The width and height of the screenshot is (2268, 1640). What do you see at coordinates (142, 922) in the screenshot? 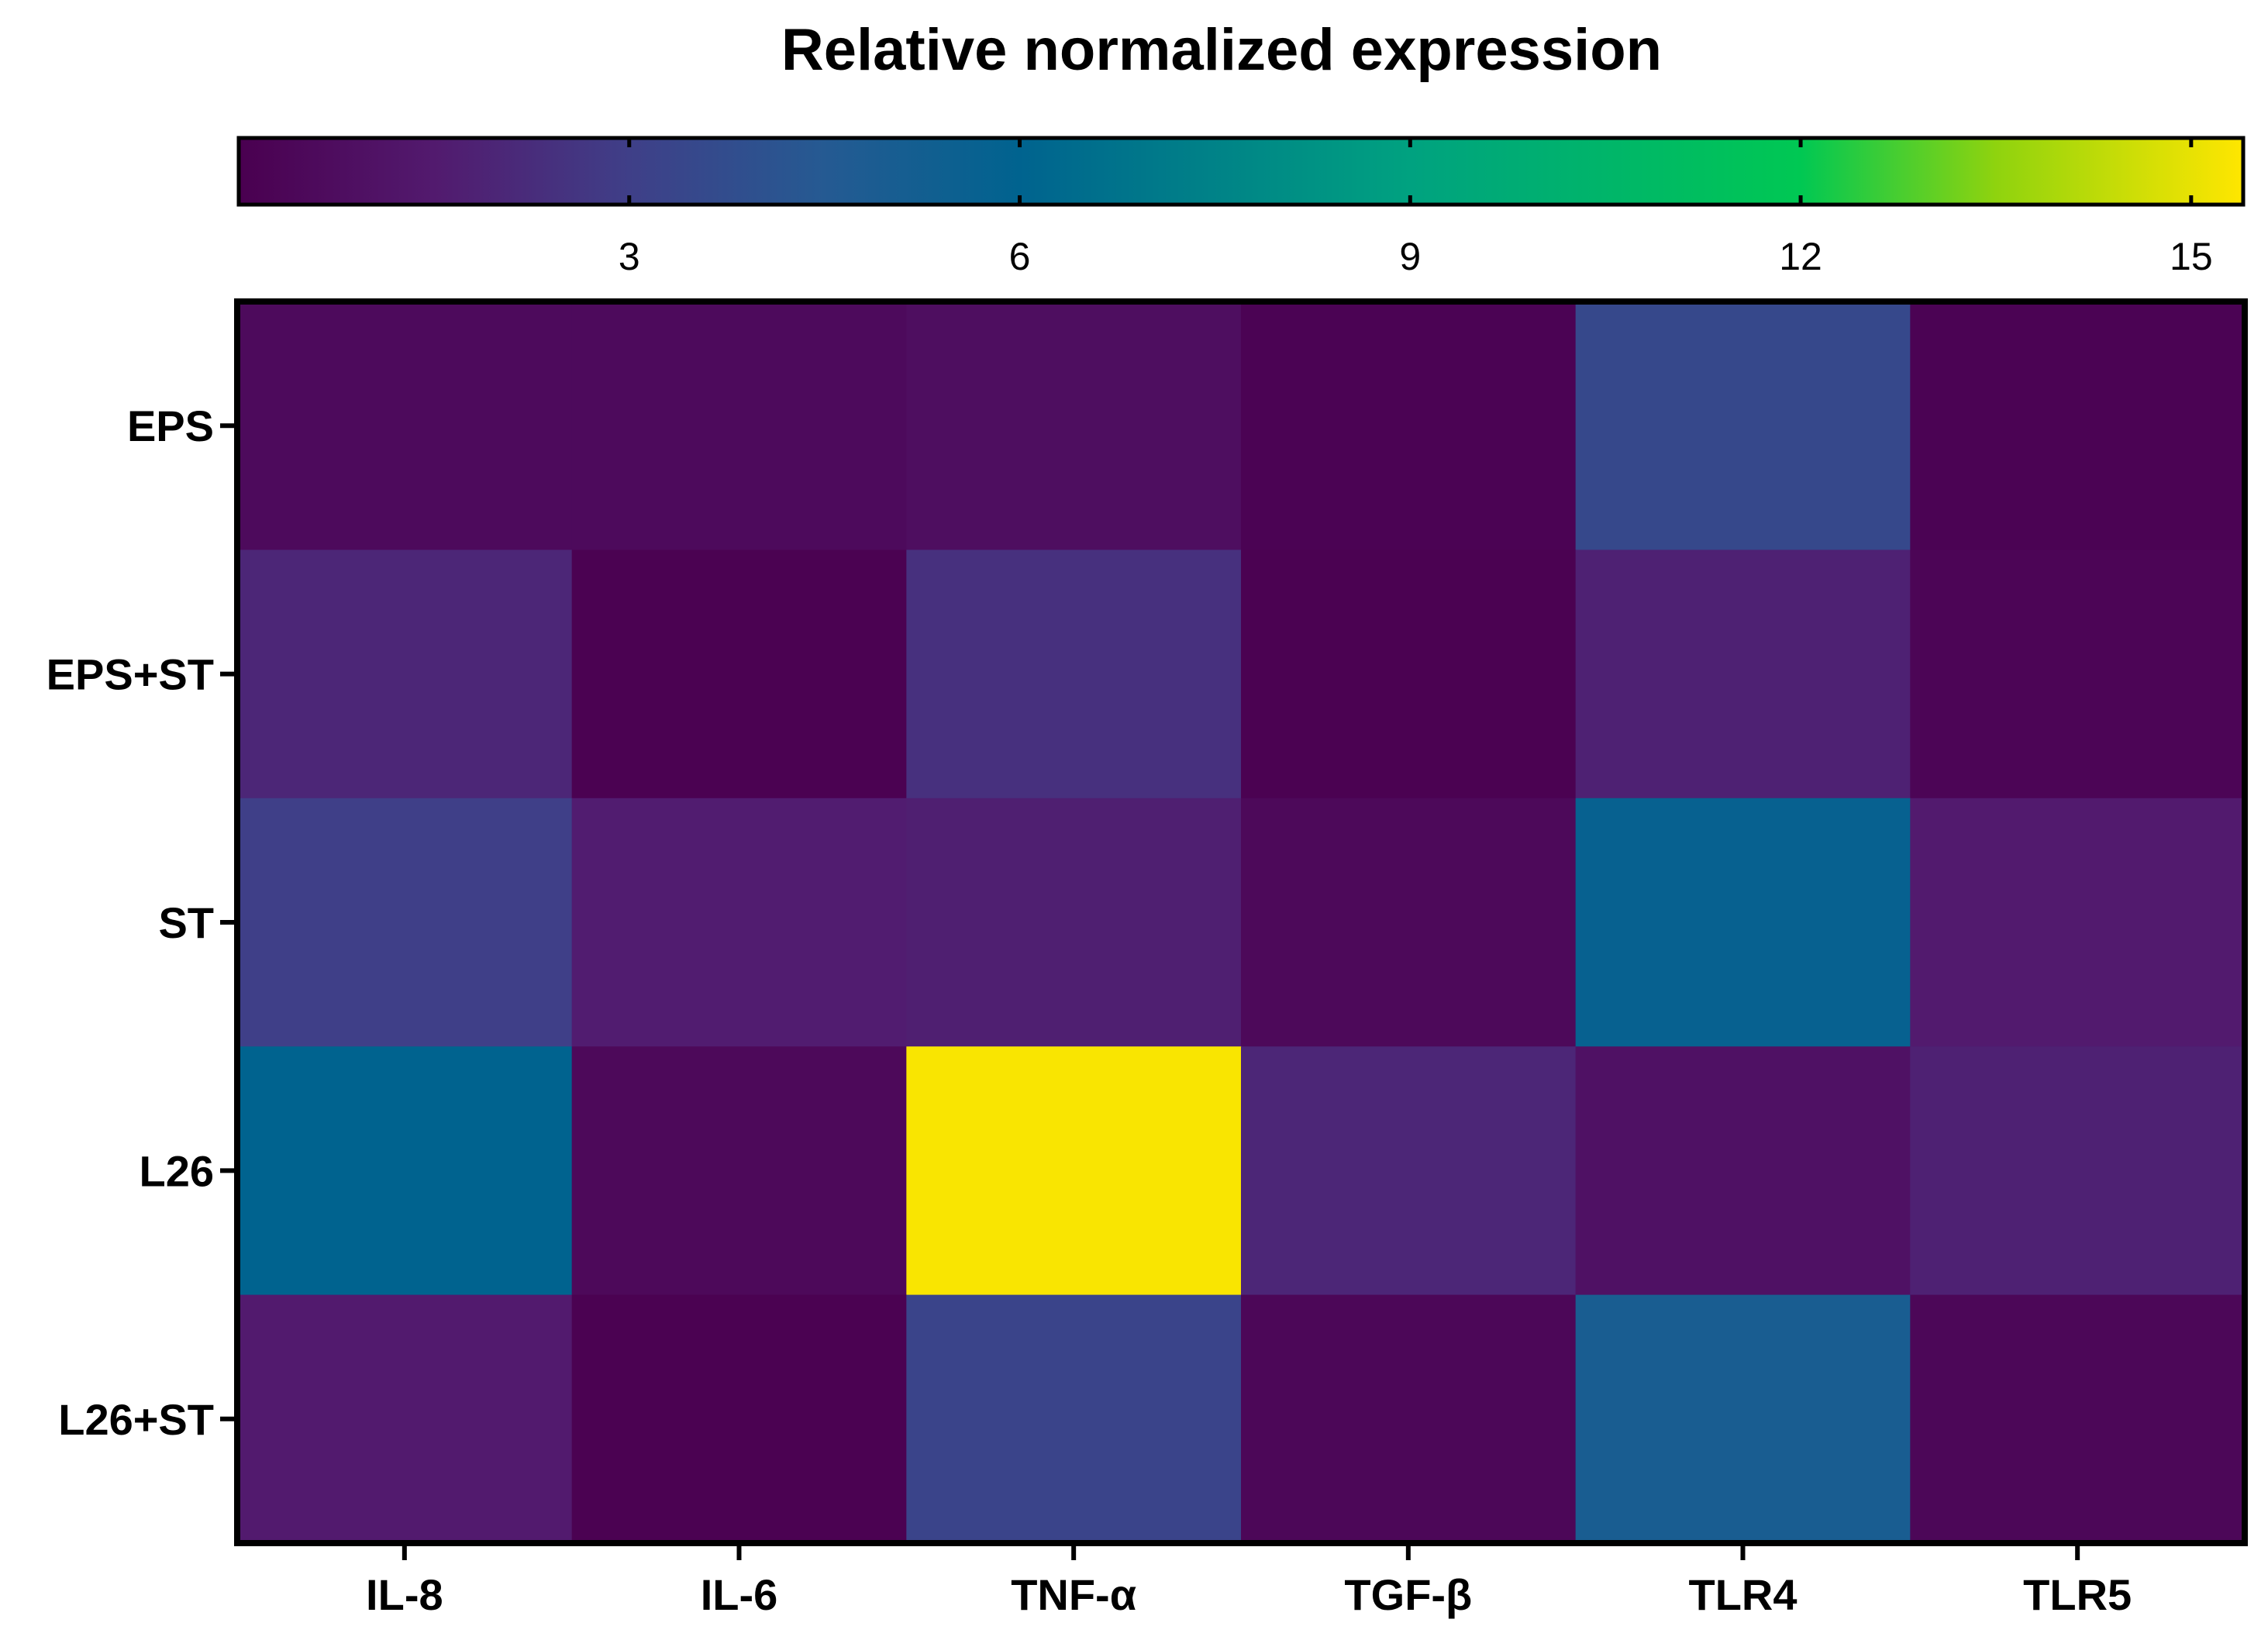
I see `row-labels: EPS EPS+ST ST L26 L26+ST` at bounding box center [142, 922].